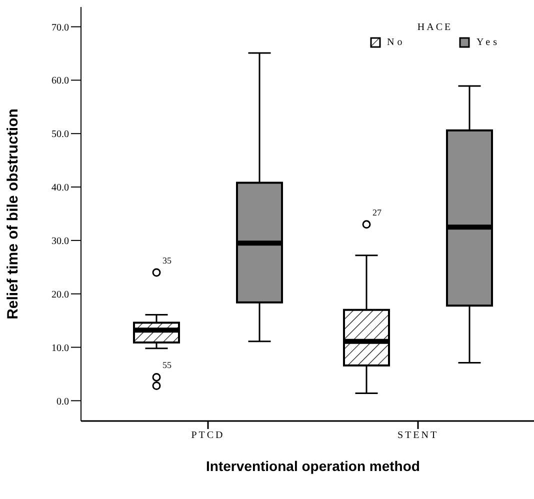  I want to click on y-tick-label: 0.0, so click(62, 402).